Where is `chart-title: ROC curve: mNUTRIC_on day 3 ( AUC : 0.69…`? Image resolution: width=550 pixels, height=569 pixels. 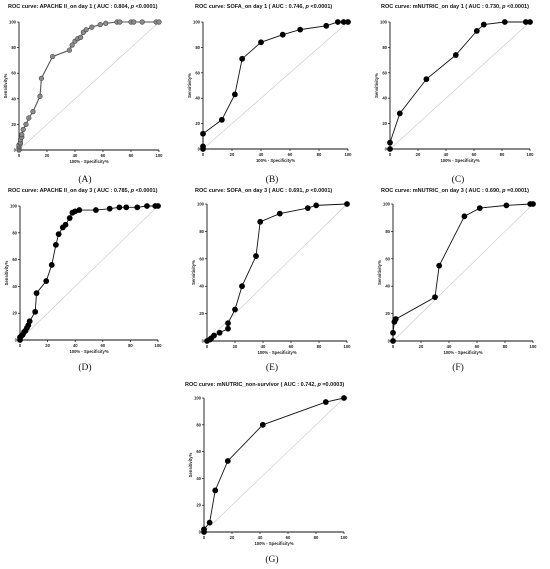
chart-title: ROC curve: mNUTRIC_on day 3 ( AUC : 0.69… is located at coordinates (455, 191).